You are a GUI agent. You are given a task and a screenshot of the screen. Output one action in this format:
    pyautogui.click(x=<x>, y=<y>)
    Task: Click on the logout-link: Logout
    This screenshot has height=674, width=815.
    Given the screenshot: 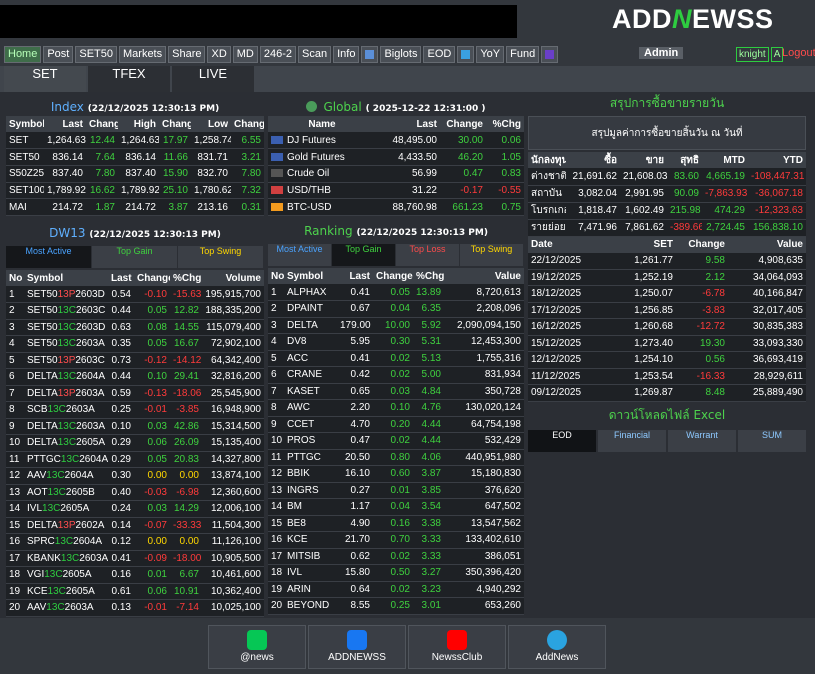 What is the action you would take?
    pyautogui.click(x=798, y=53)
    